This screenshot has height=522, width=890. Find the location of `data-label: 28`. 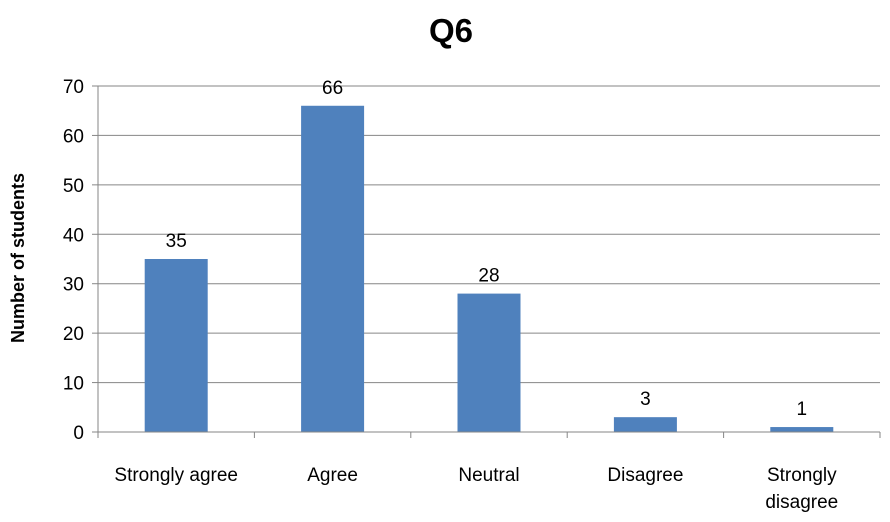

data-label: 28 is located at coordinates (488, 276).